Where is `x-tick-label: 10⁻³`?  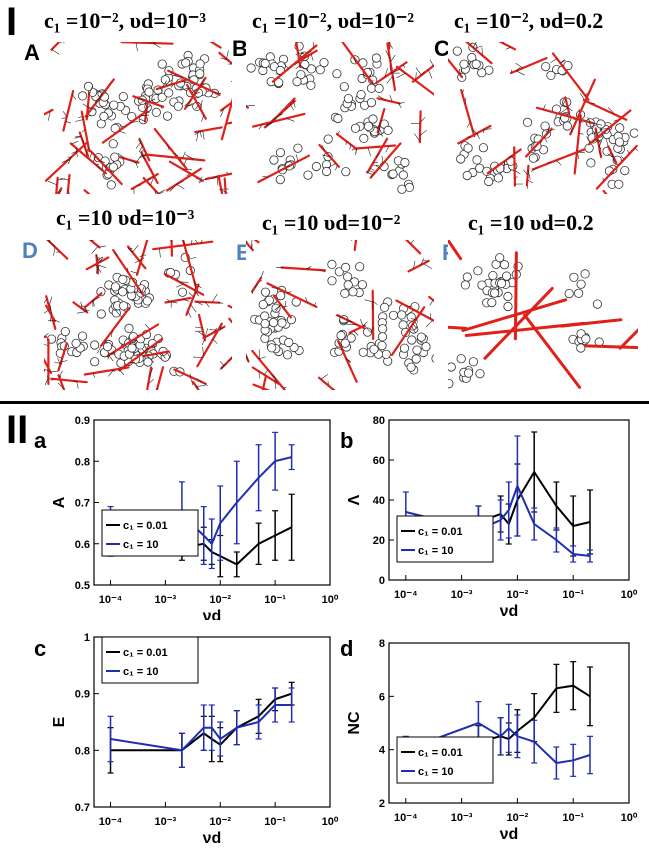
x-tick-label: 10⁻³ is located at coordinates (166, 600).